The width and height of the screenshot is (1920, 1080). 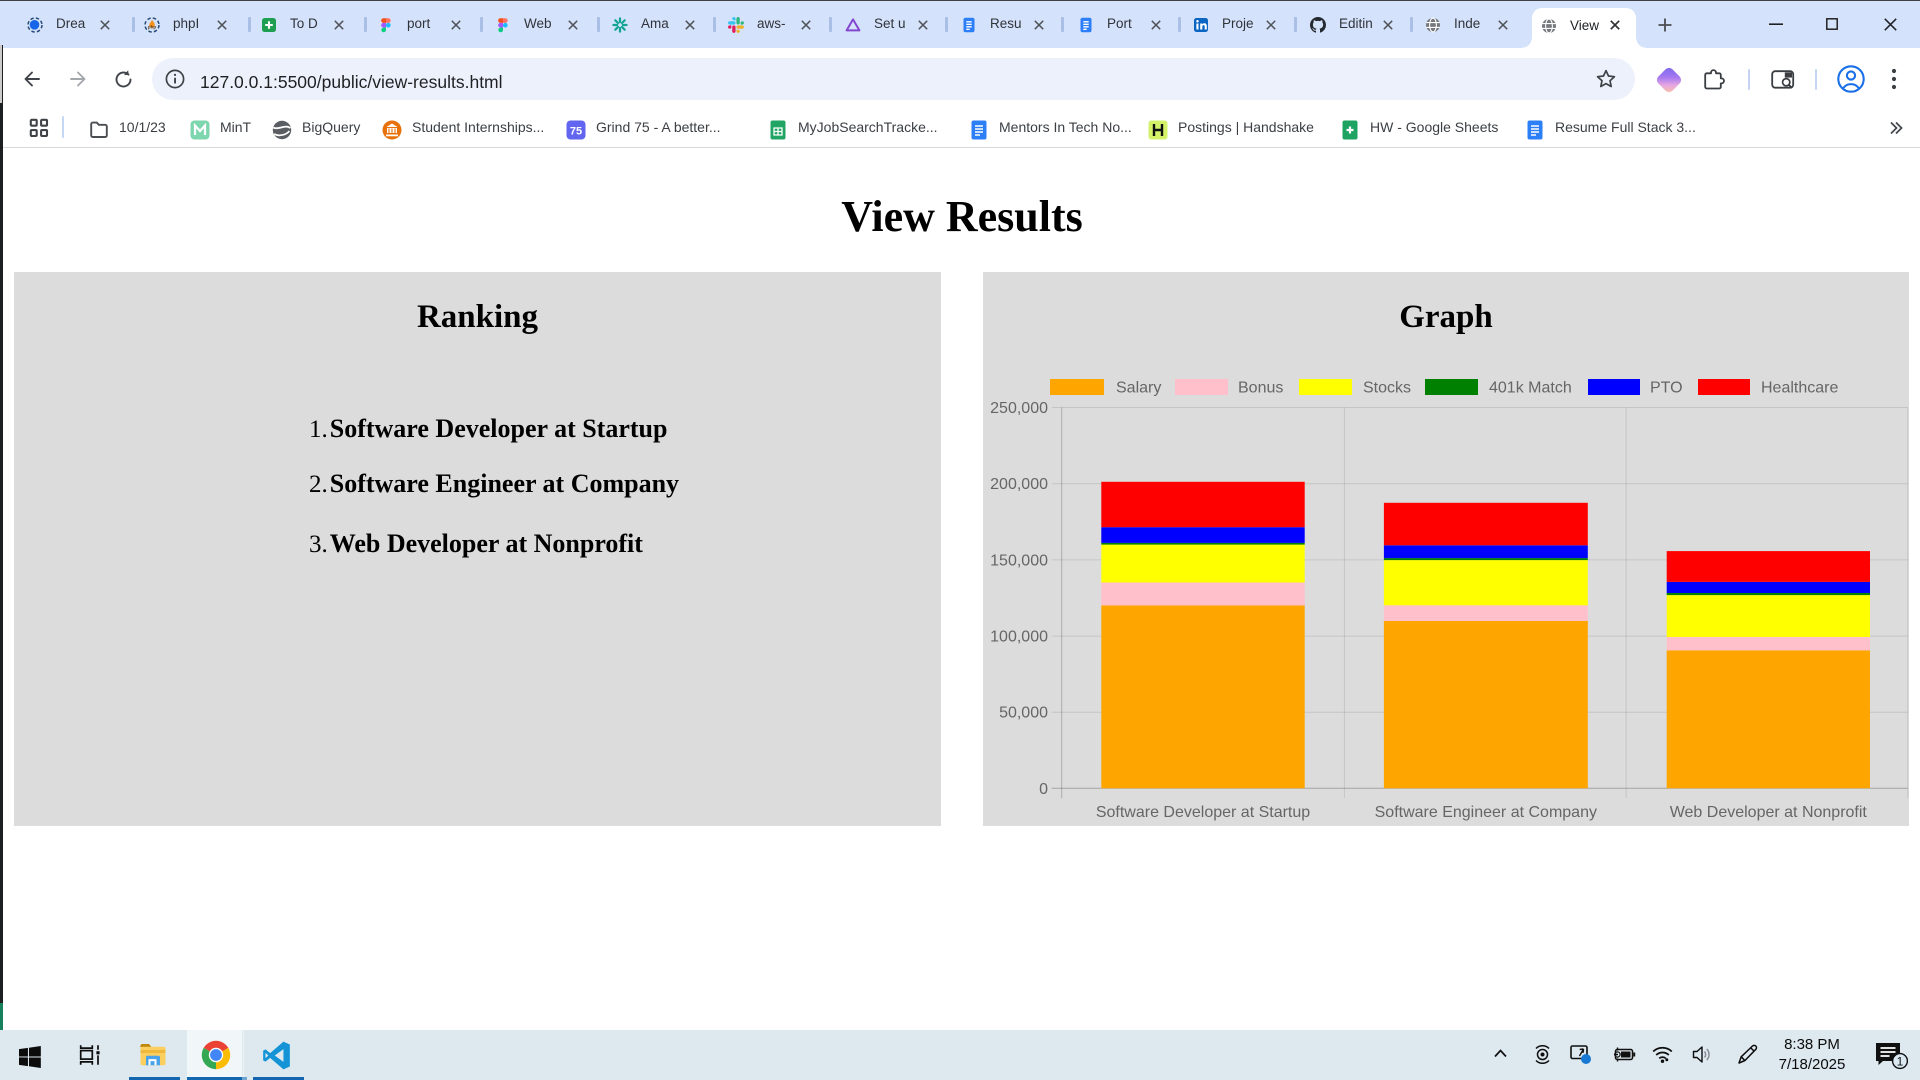 I want to click on svg-text: 200,000, so click(x=1019, y=484).